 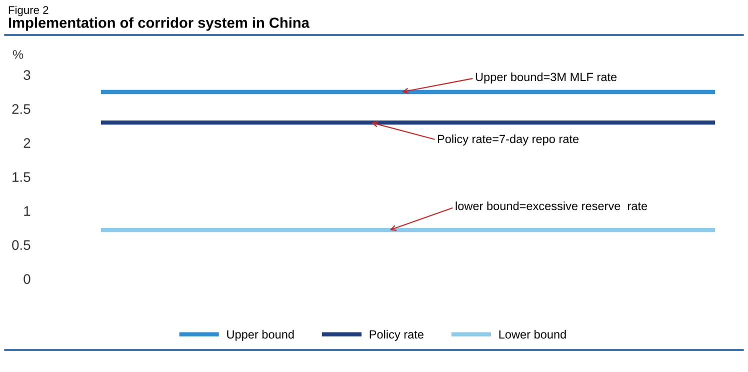 I want to click on legend-label: Upper bound, so click(x=260, y=335).